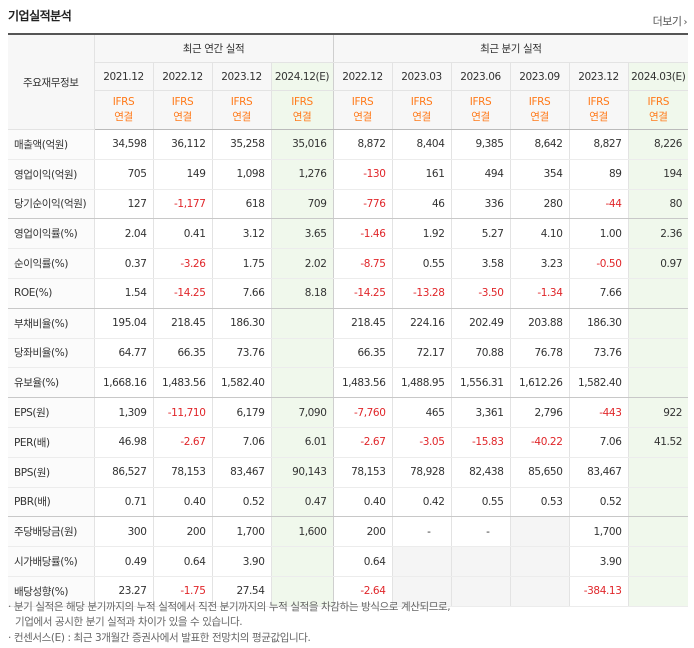 The height and width of the screenshot is (648, 694). What do you see at coordinates (598, 144) in the screenshot?
I see `table-cell: 8,827` at bounding box center [598, 144].